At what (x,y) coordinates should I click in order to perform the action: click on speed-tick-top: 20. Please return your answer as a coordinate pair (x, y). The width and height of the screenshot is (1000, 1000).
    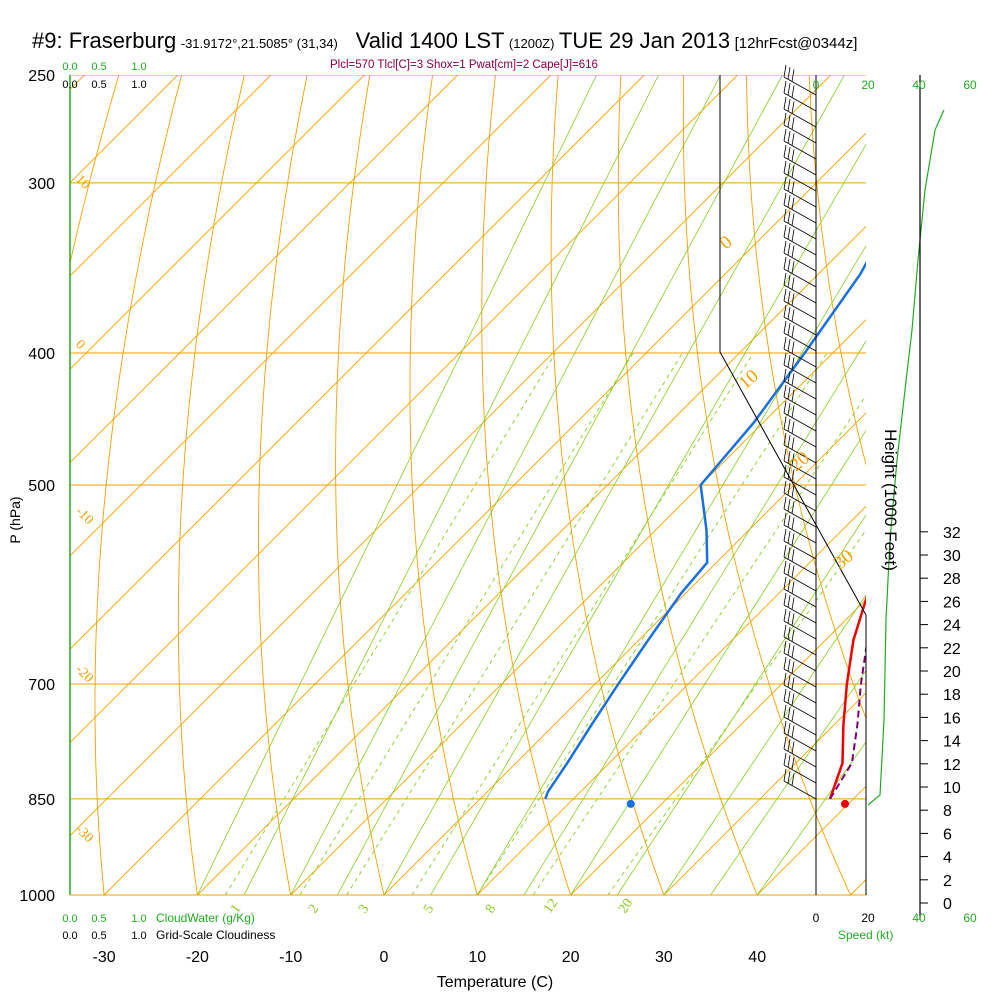
    Looking at the image, I should click on (868, 85).